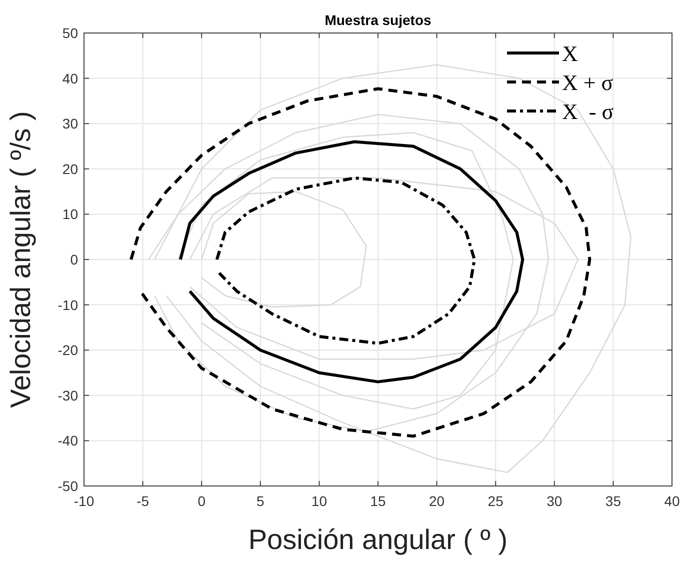  Describe the element at coordinates (319, 501) in the screenshot. I see `x-tick-label: 10` at that location.